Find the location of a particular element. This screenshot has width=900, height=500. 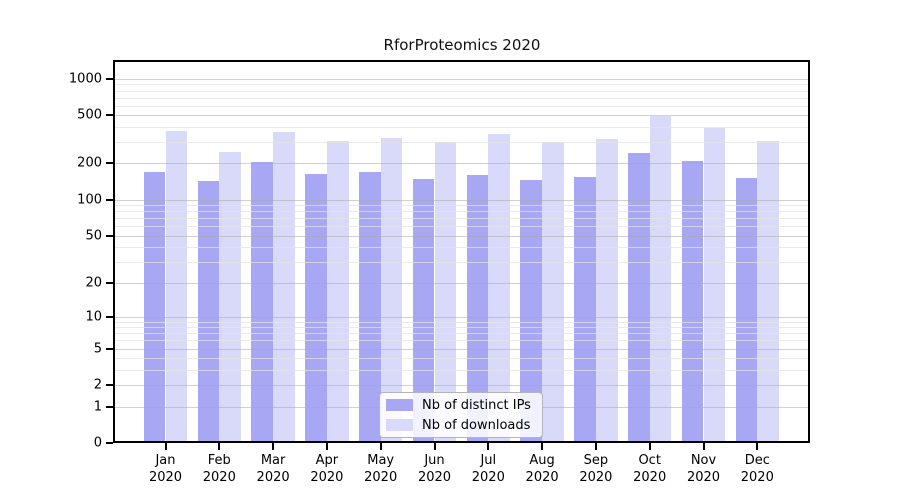

bar-downloads-apr is located at coordinates (337, 291).